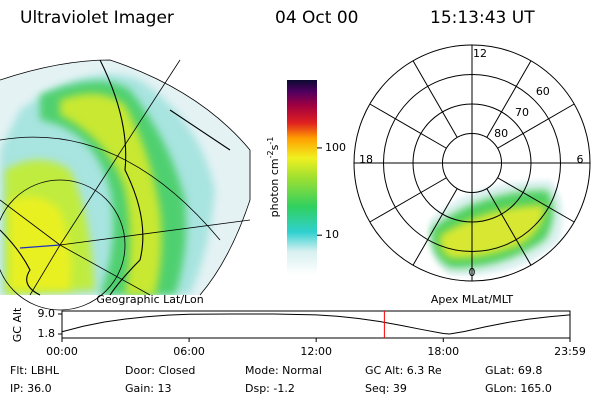 The image size is (600, 400). I want to click on y-tick-label: 9.0, so click(47, 313).